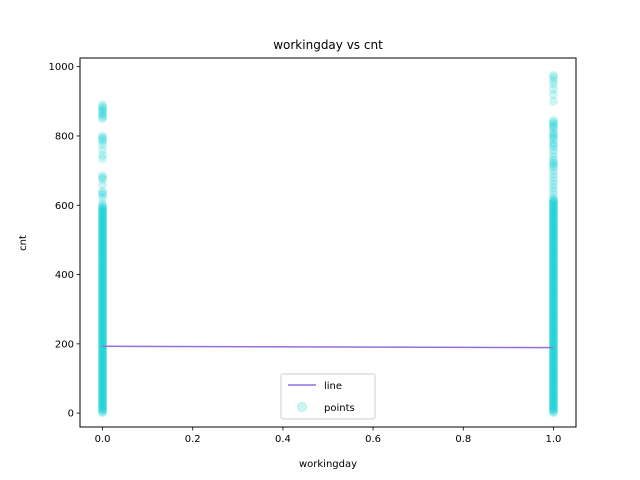  Describe the element at coordinates (554, 439) in the screenshot. I see `x-tick-label: 1.0` at that location.